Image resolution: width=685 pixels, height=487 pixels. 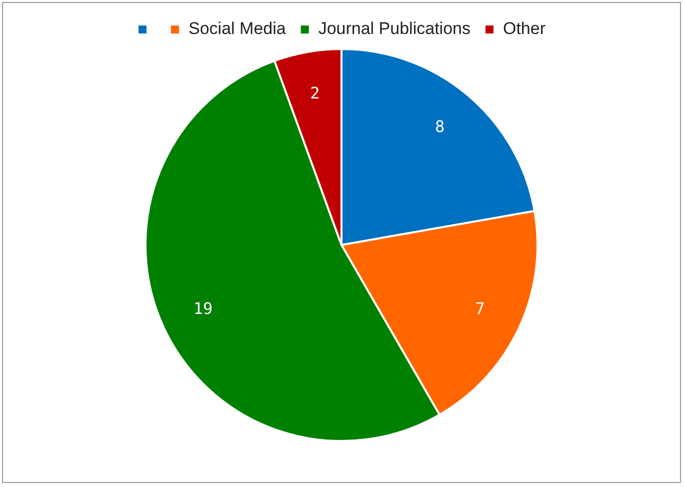 What do you see at coordinates (439, 126) in the screenshot?
I see `data-label: 8` at bounding box center [439, 126].